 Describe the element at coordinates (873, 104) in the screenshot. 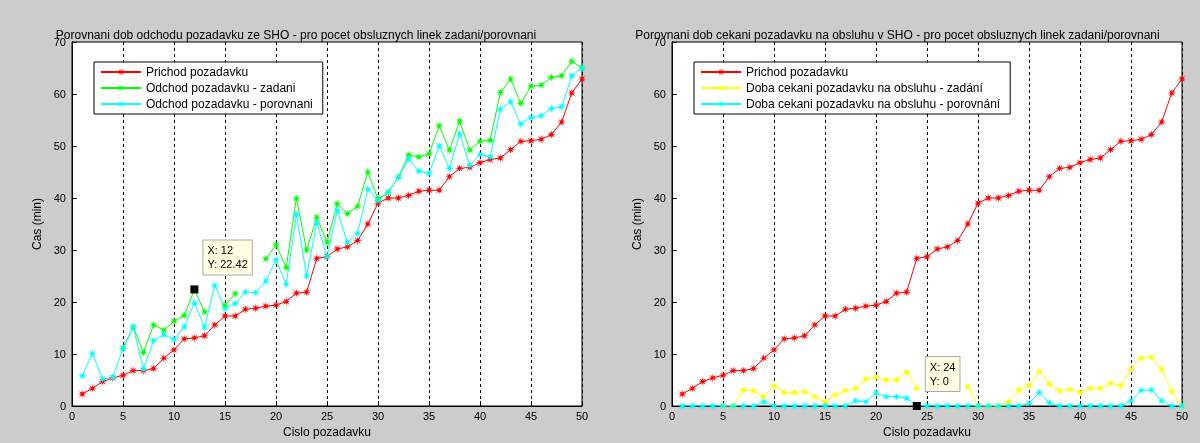

I see `legend-label: Doba cekani pozadavku na obsluhu - porovnání` at that location.